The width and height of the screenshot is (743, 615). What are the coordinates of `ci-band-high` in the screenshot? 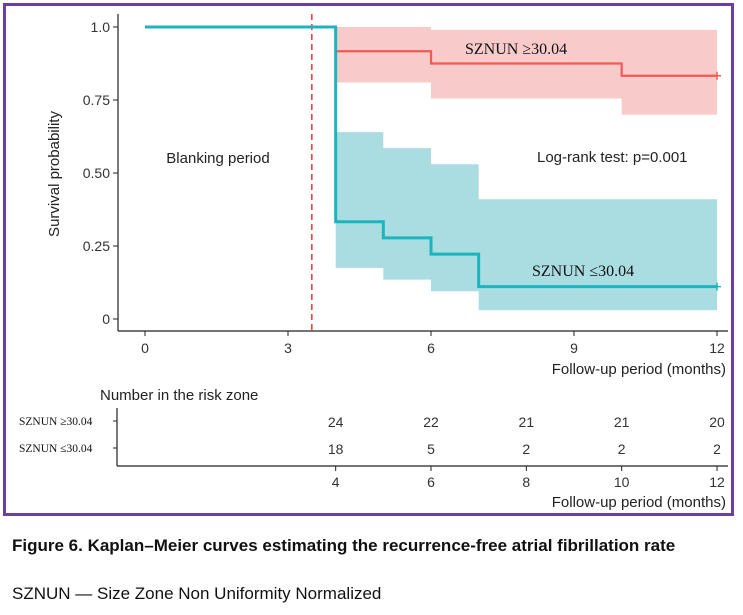 It's located at (526, 71).